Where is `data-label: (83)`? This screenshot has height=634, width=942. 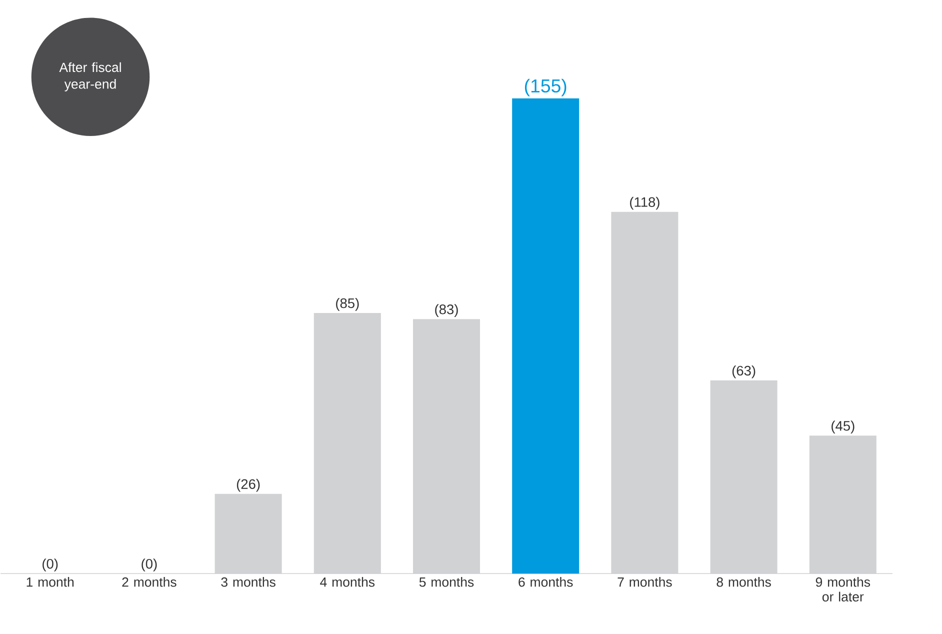 data-label: (83) is located at coordinates (446, 311).